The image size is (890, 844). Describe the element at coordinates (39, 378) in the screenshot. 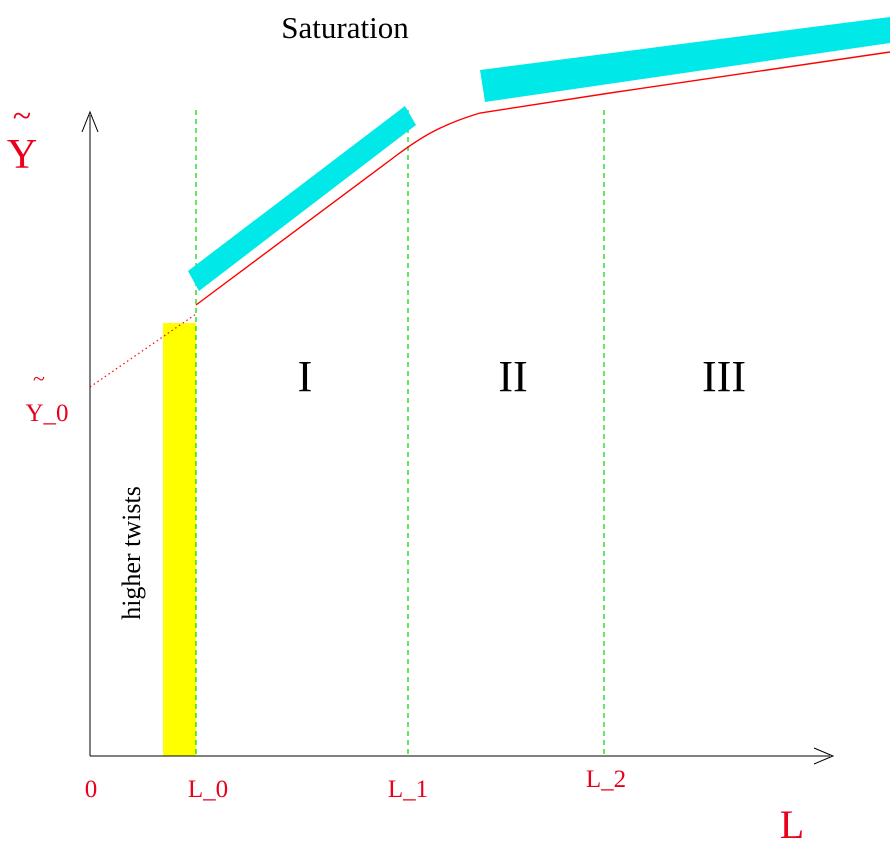

I see `y-intercept-tilde: ~` at that location.